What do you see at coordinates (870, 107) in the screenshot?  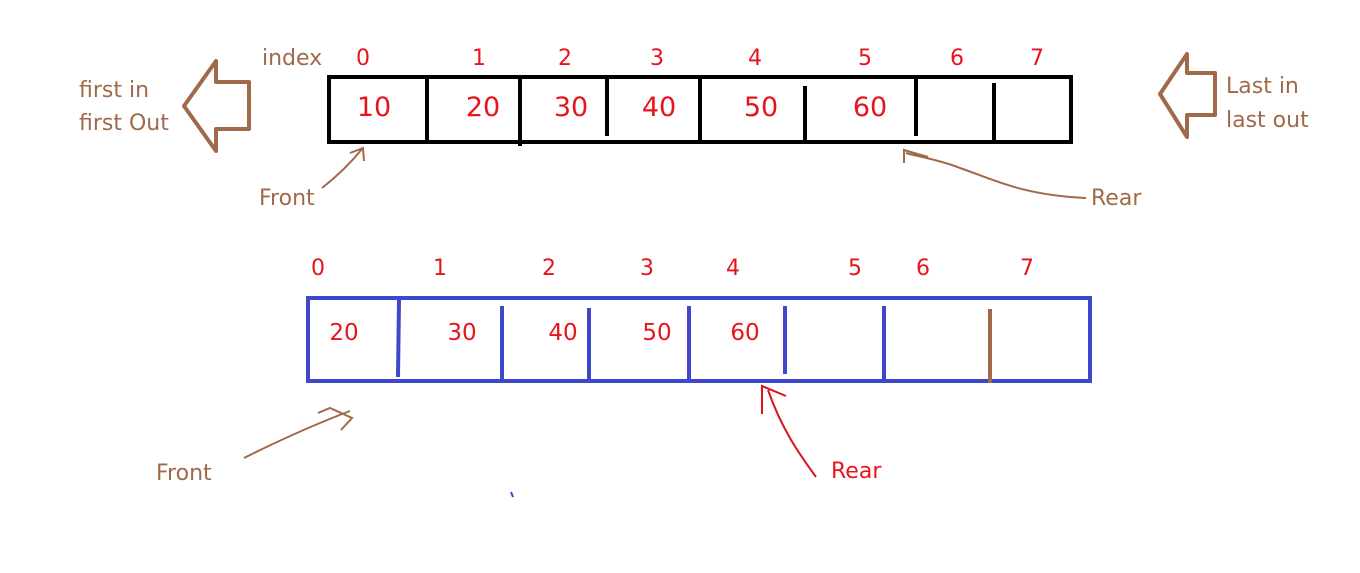 I see `cell-value-5: 60` at bounding box center [870, 107].